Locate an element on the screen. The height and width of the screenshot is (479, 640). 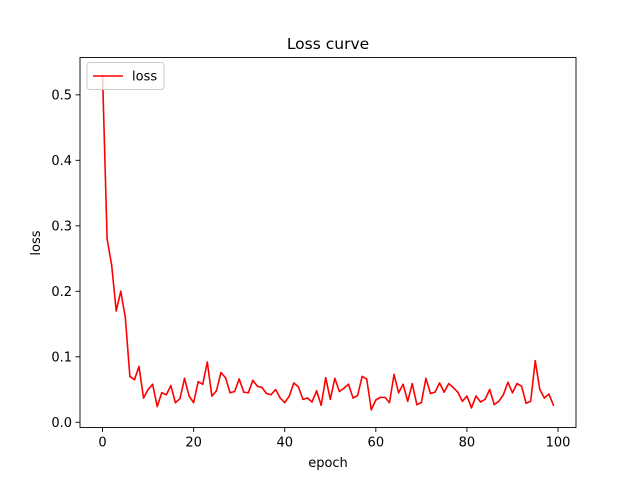
y-tick-label: 0.3 is located at coordinates (61, 226).